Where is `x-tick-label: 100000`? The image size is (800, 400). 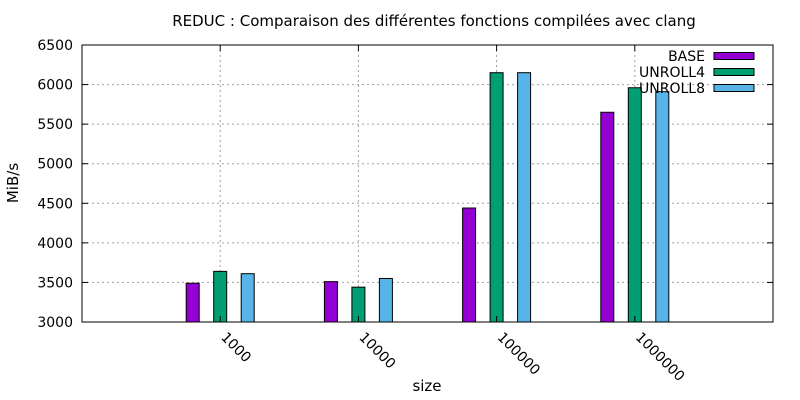 x-tick-label: 100000 is located at coordinates (518, 354).